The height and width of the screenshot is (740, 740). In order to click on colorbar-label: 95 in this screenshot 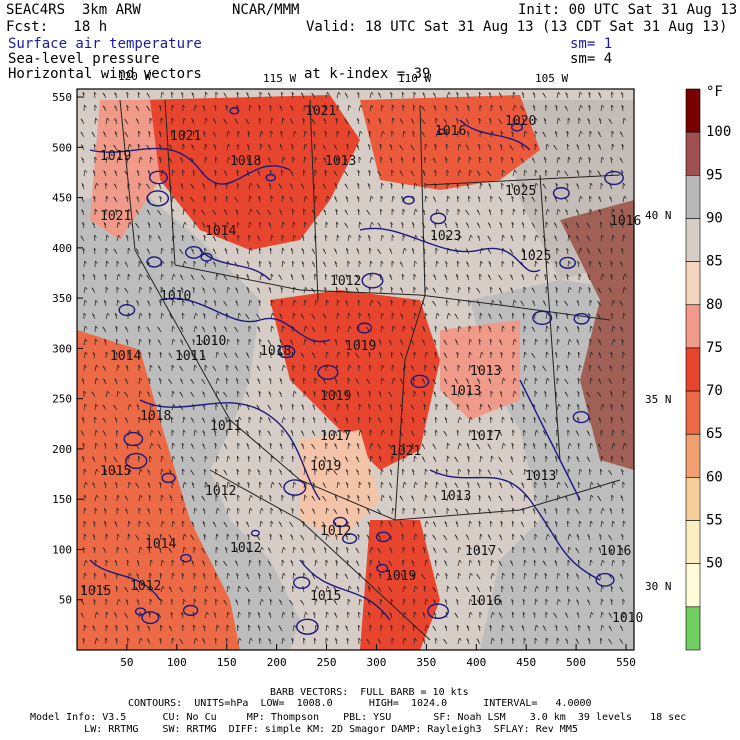, I will do `click(714, 175)`.